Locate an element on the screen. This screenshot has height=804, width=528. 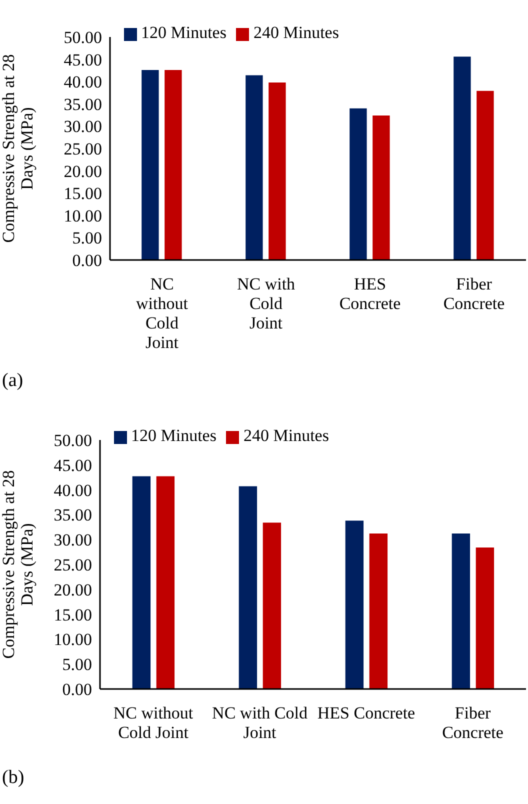
text: (a) is located at coordinates (13, 381).